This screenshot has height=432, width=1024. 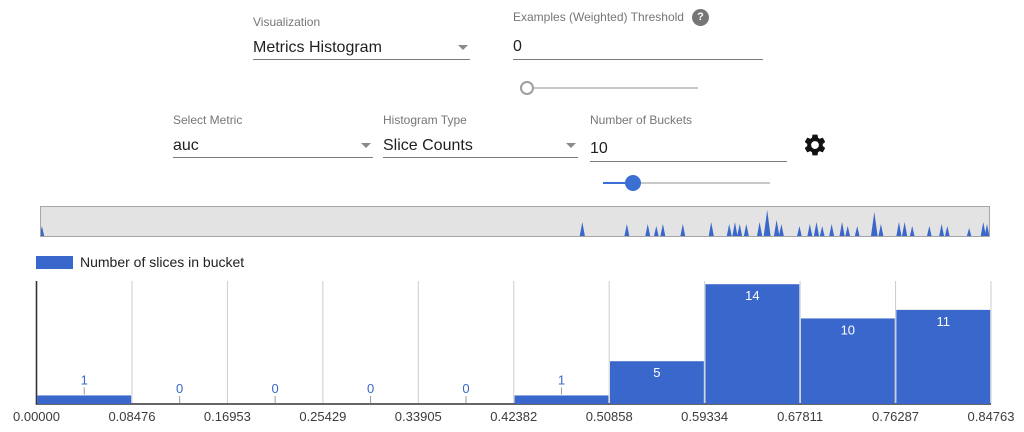 I want to click on legend-label: Number of slices in bucket, so click(x=162, y=262).